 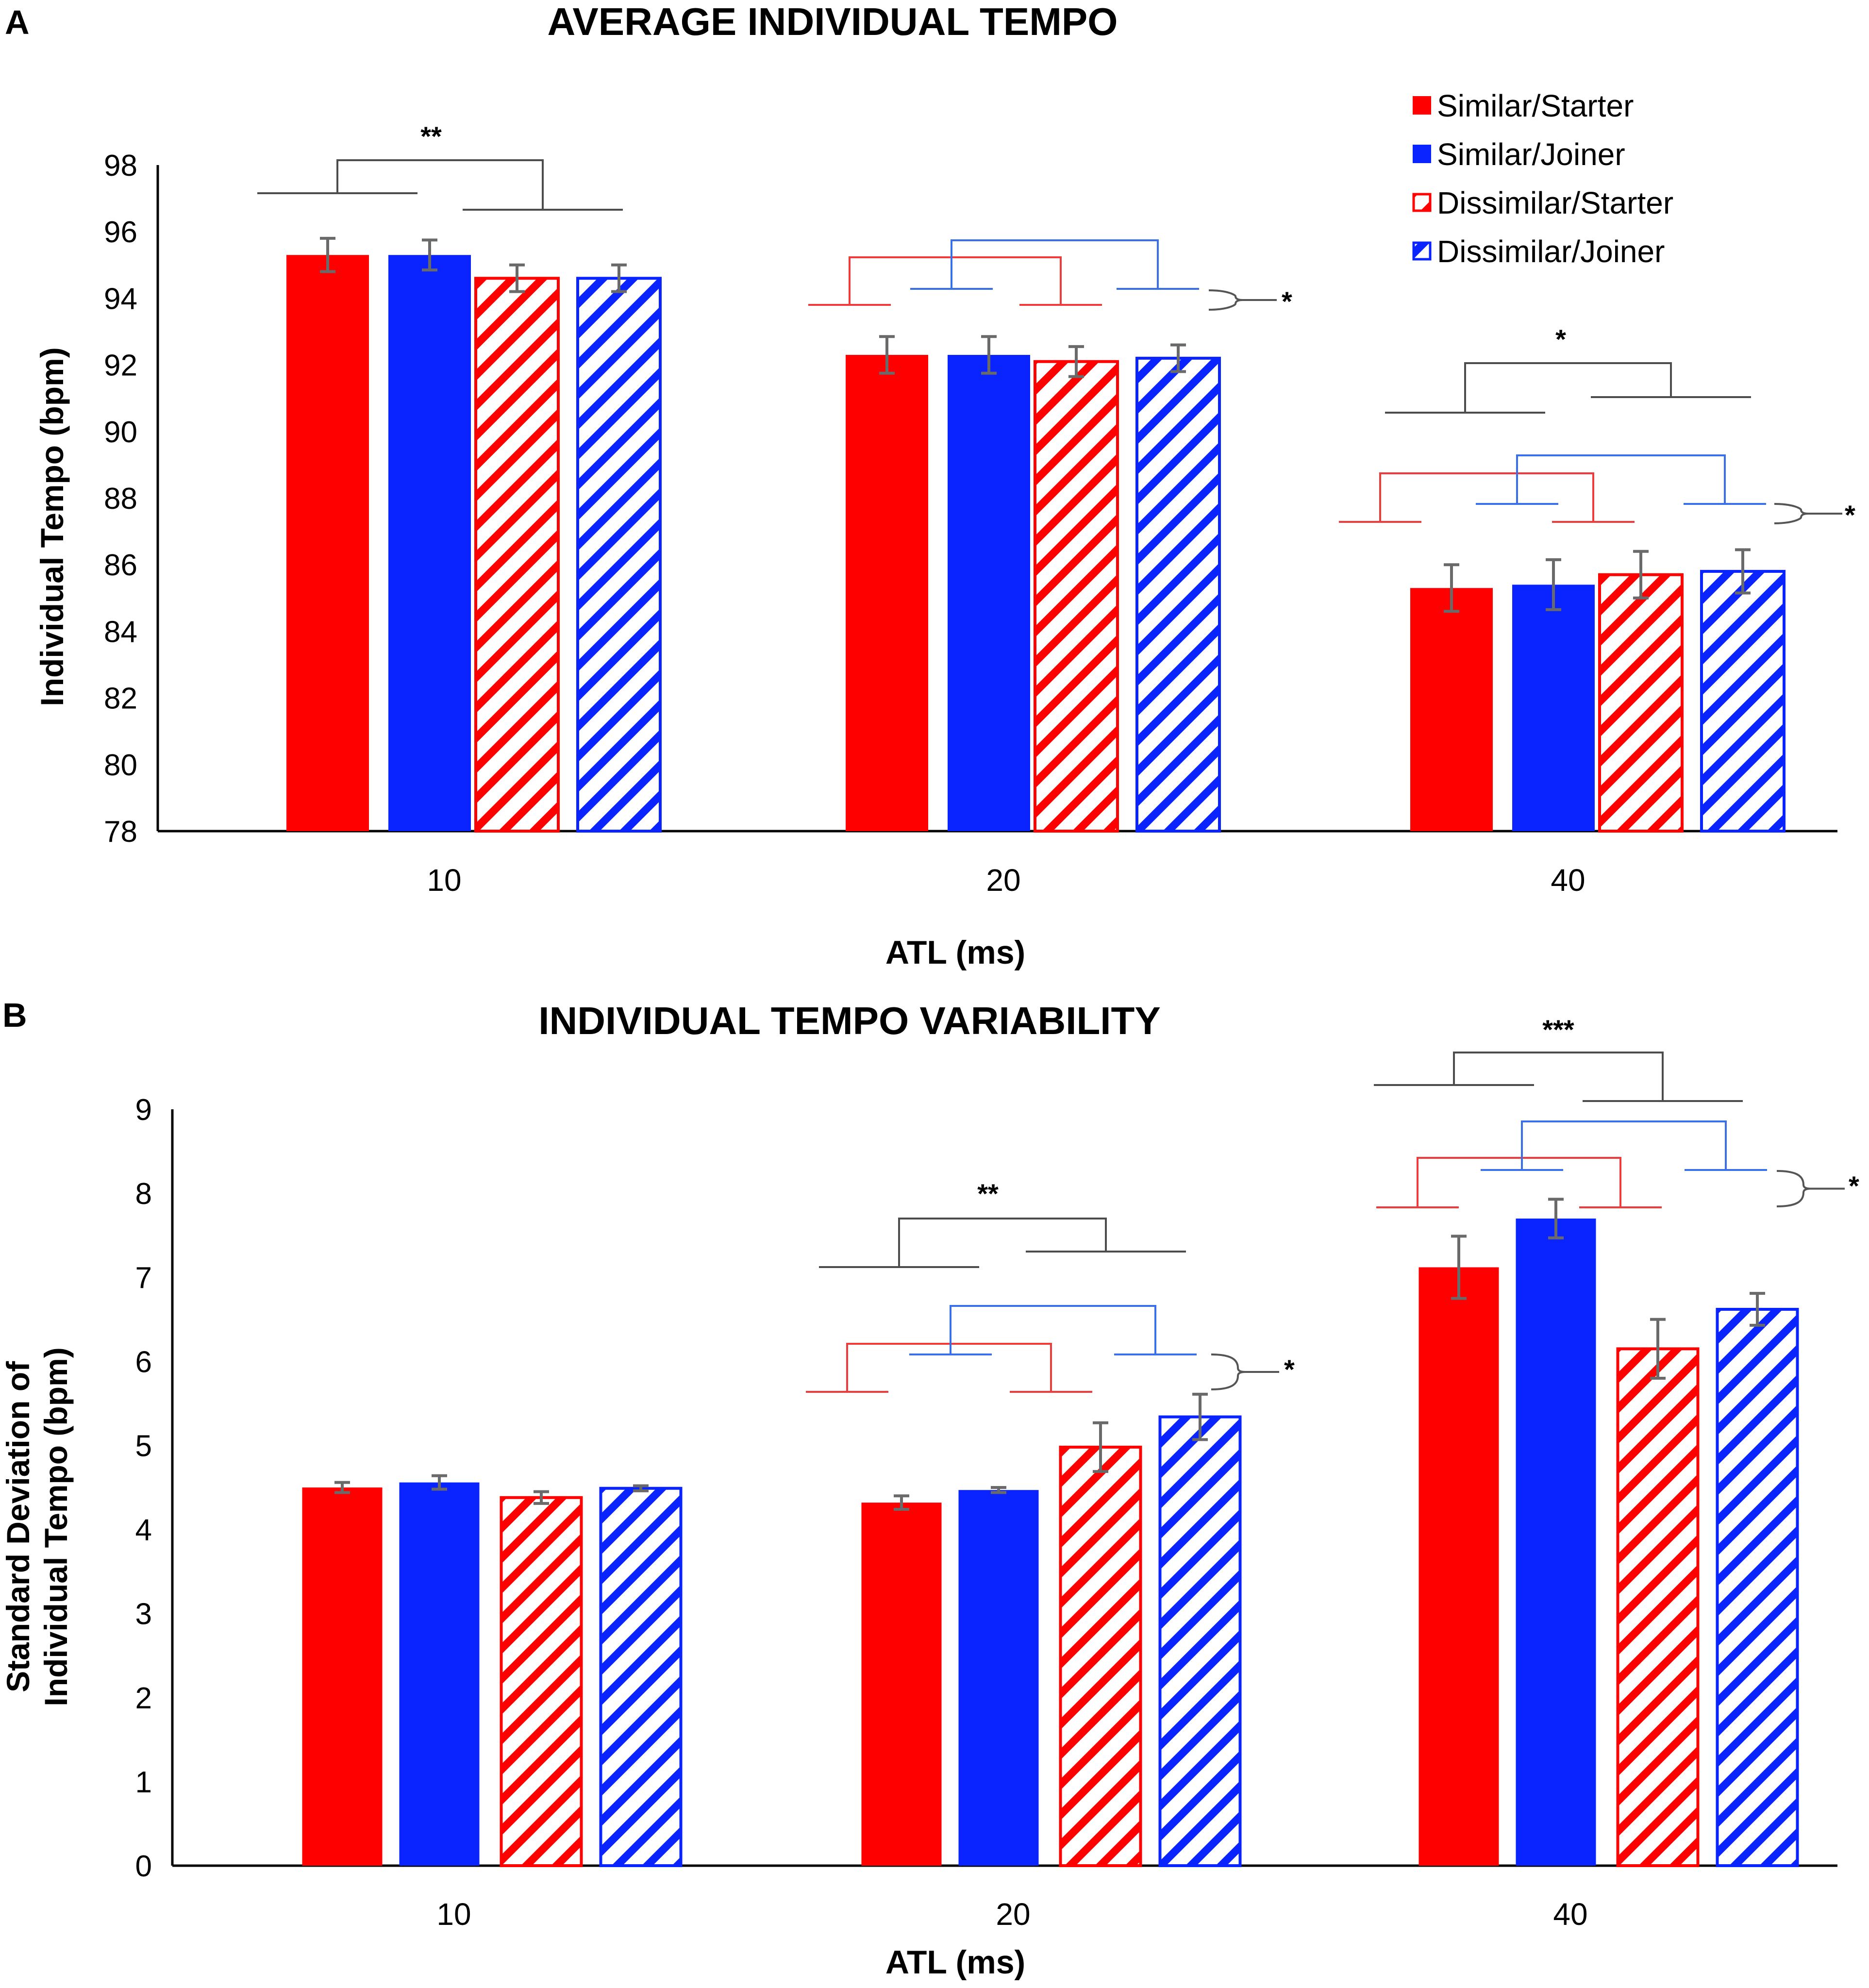 I want to click on legend-swatch-similar-starter, so click(x=1422, y=105).